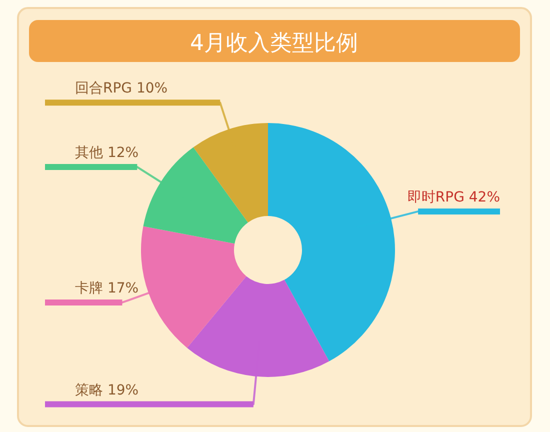 Image resolution: width=550 pixels, height=432 pixels. Describe the element at coordinates (453, 197) in the screenshot. I see `slice-label: 即时RPG 42%` at that location.